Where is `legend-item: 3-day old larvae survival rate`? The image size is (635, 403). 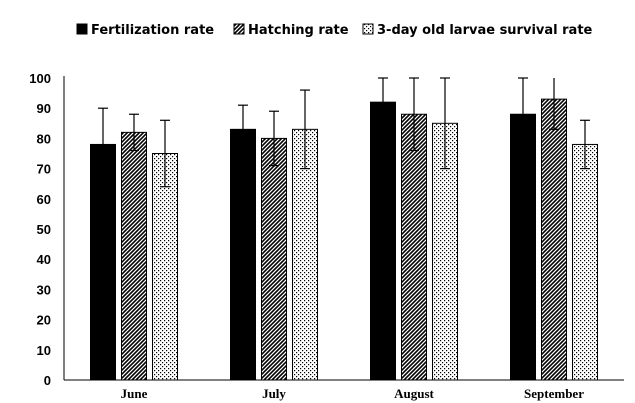
legend-item: 3-day old larvae survival rate is located at coordinates (477, 30).